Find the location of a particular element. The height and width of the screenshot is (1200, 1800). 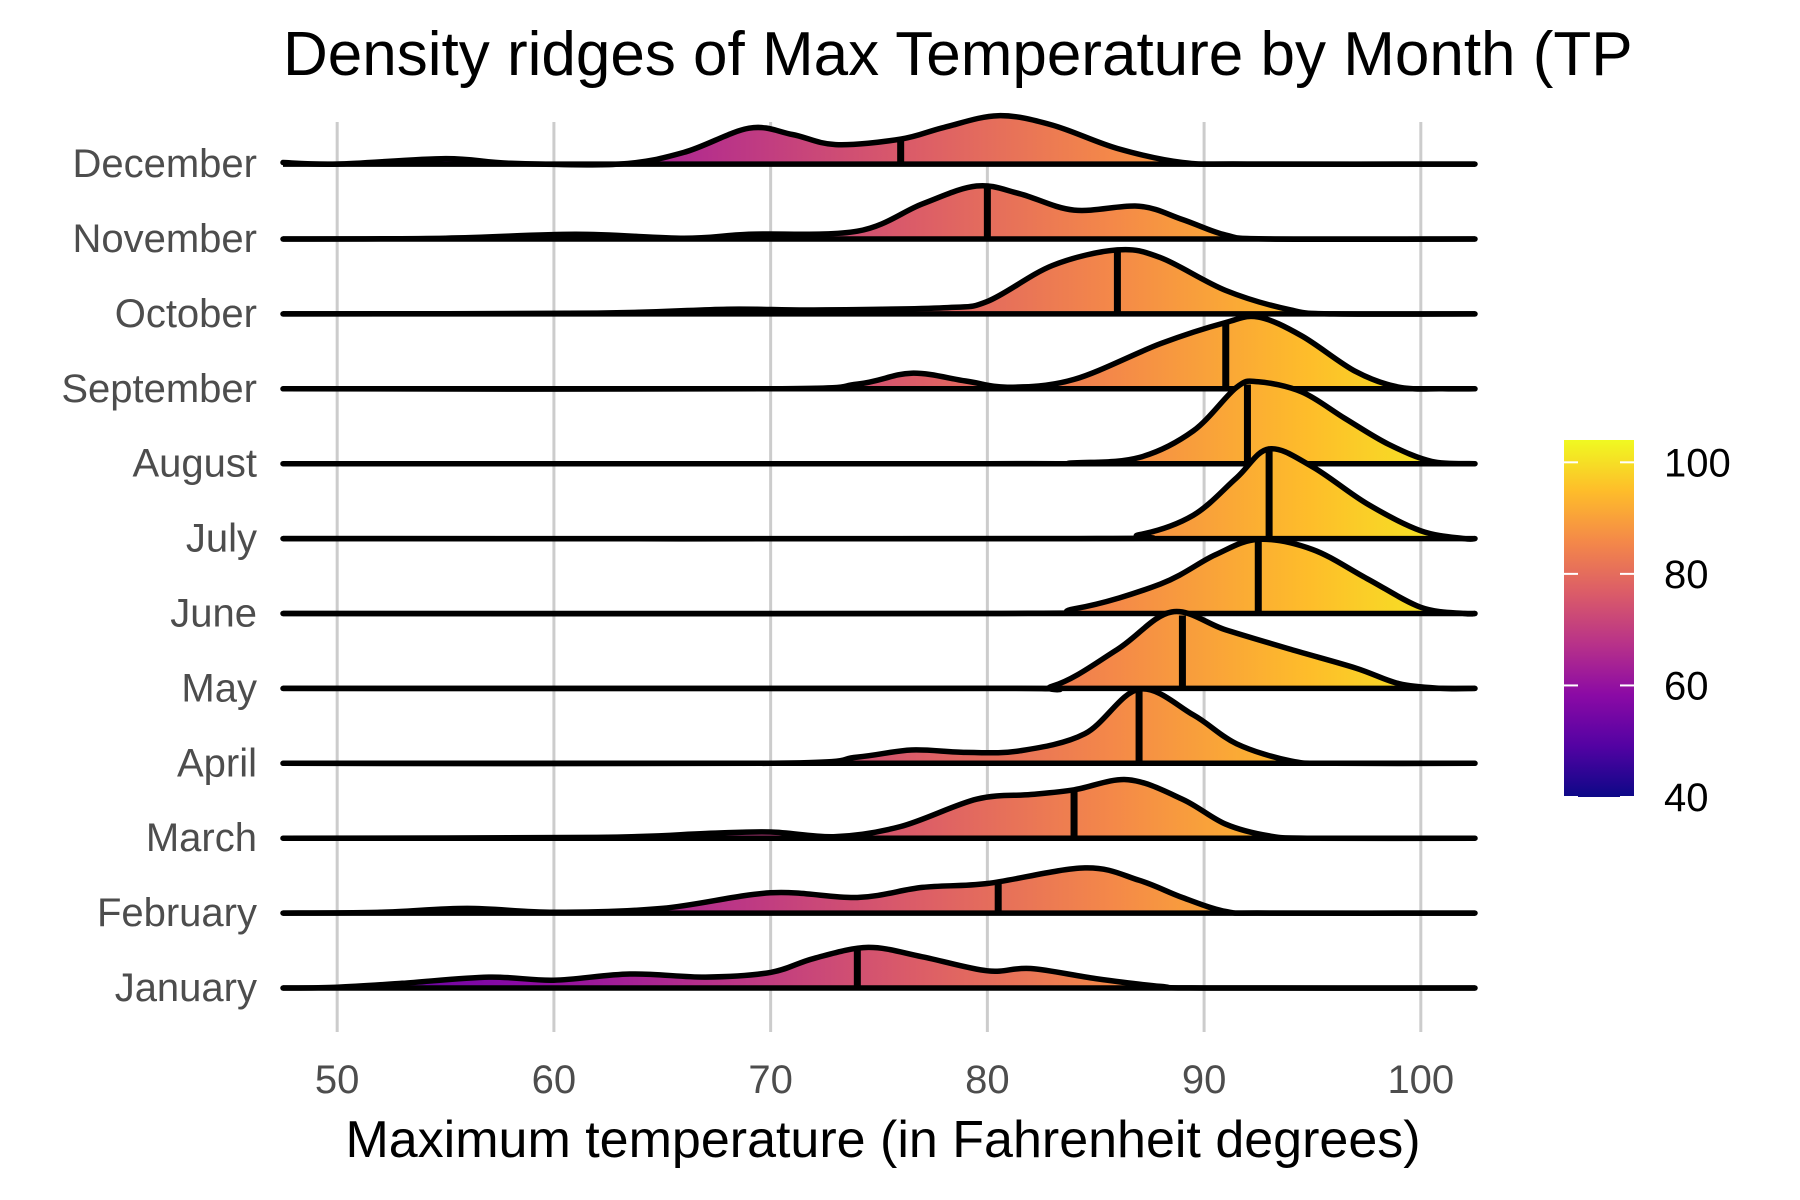

colorbar is located at coordinates (1599, 618).